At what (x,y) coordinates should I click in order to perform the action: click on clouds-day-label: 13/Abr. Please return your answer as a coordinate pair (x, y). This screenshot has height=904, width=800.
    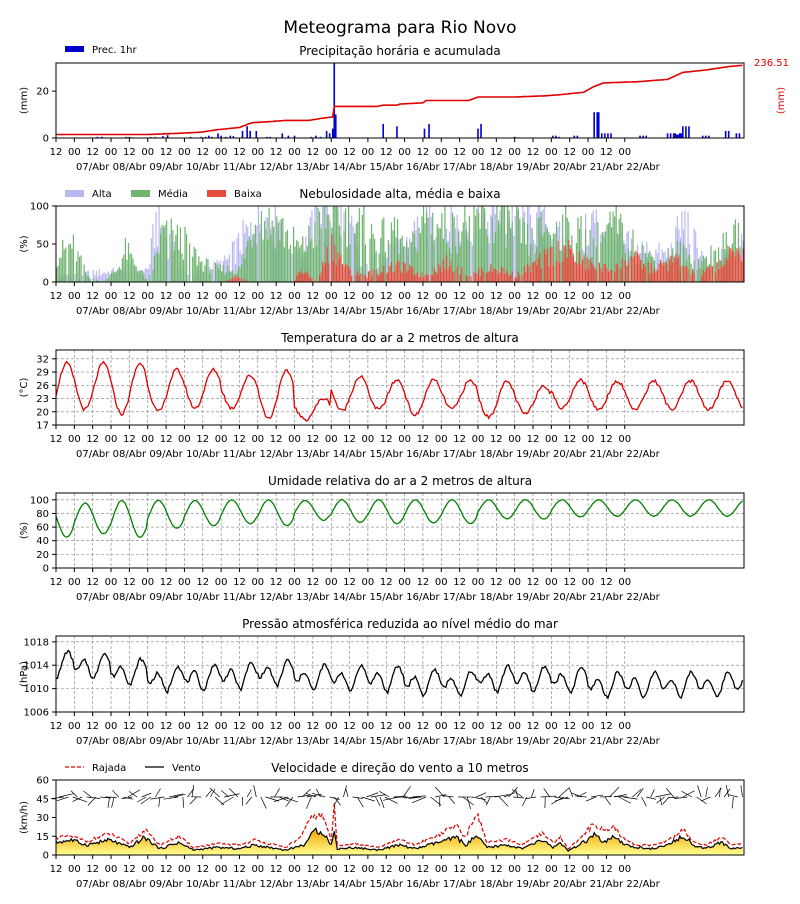
    Looking at the image, I should click on (313, 311).